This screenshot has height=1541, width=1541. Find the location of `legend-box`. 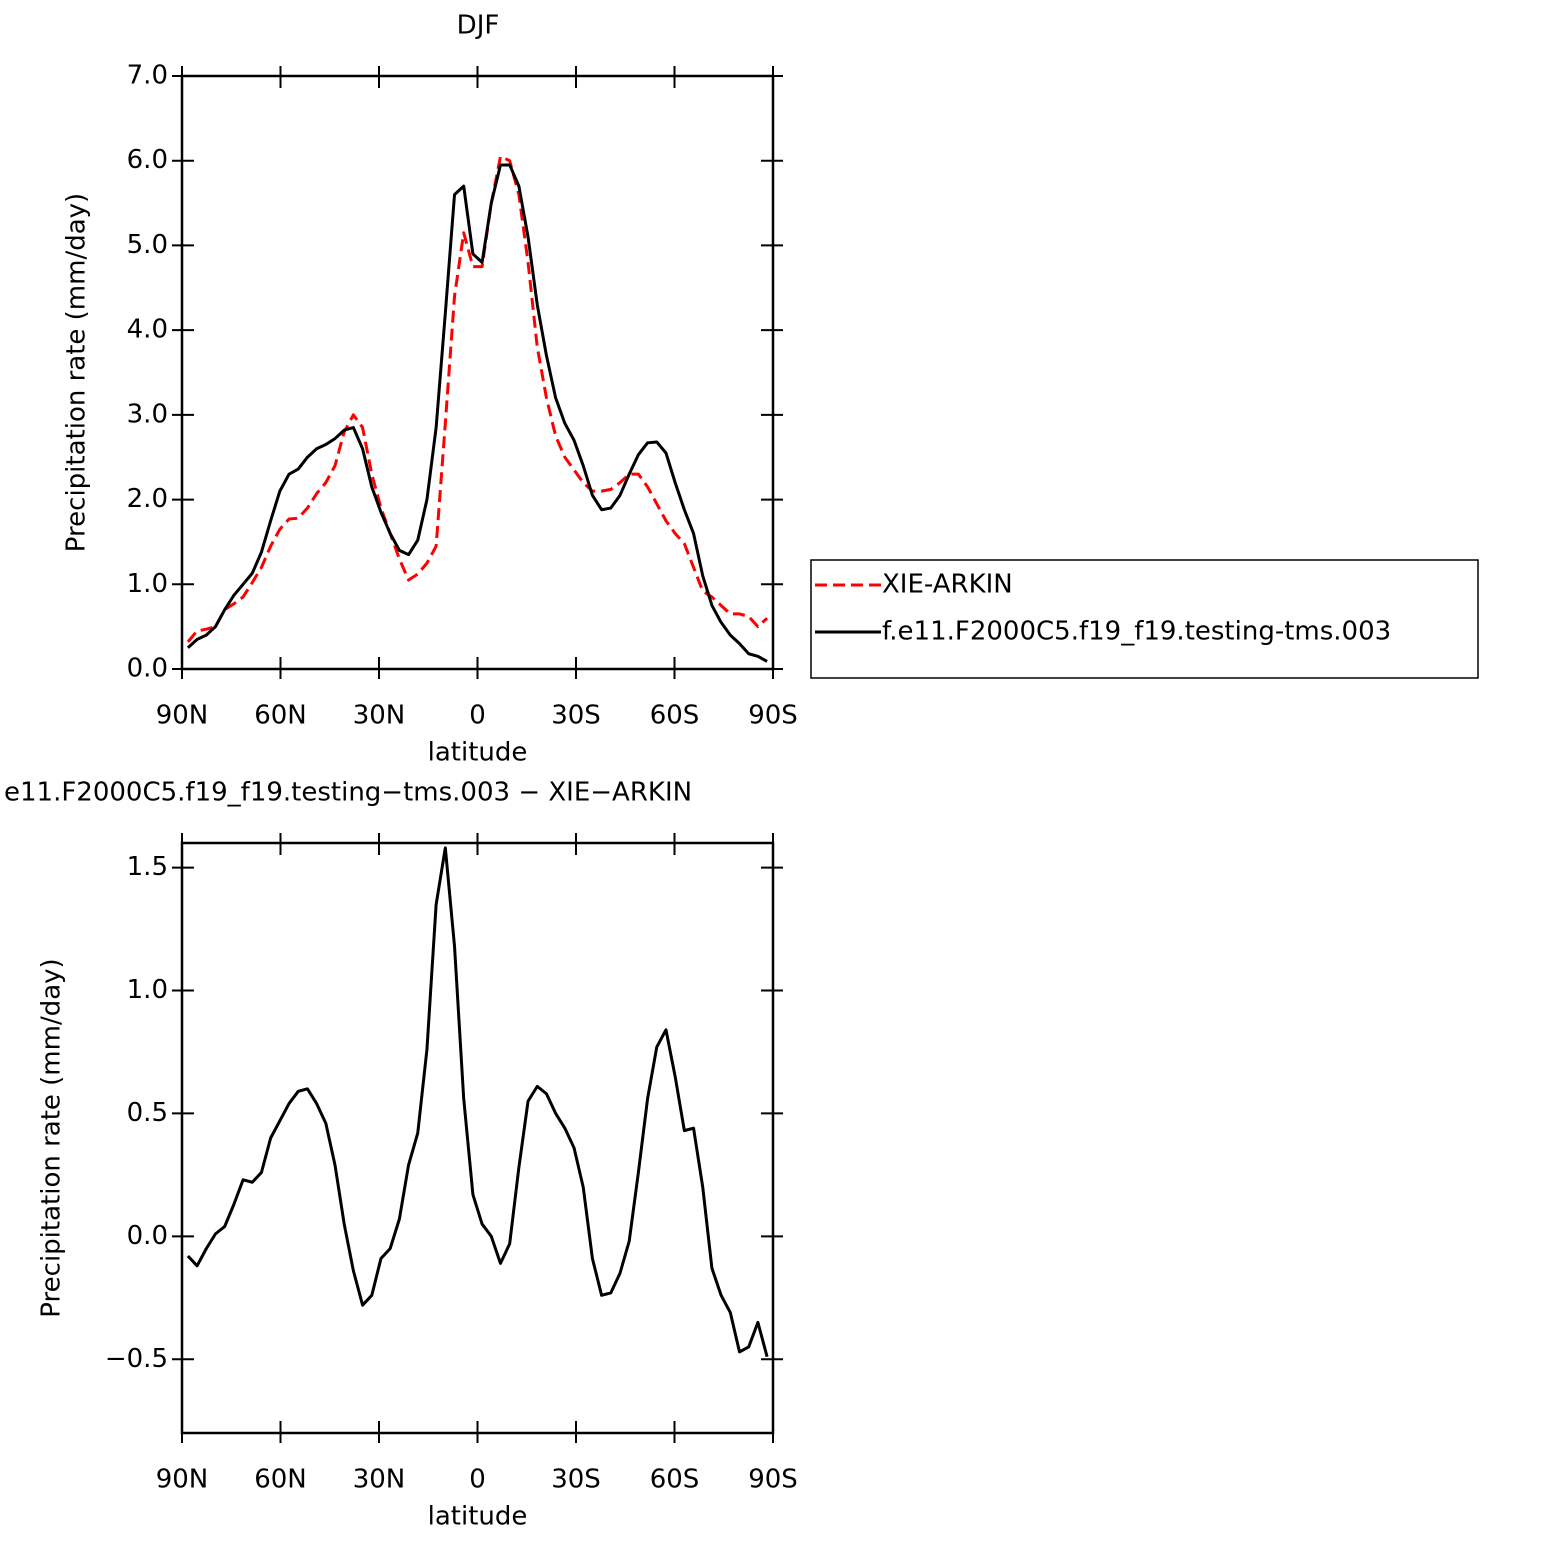

legend-box is located at coordinates (1144, 619).